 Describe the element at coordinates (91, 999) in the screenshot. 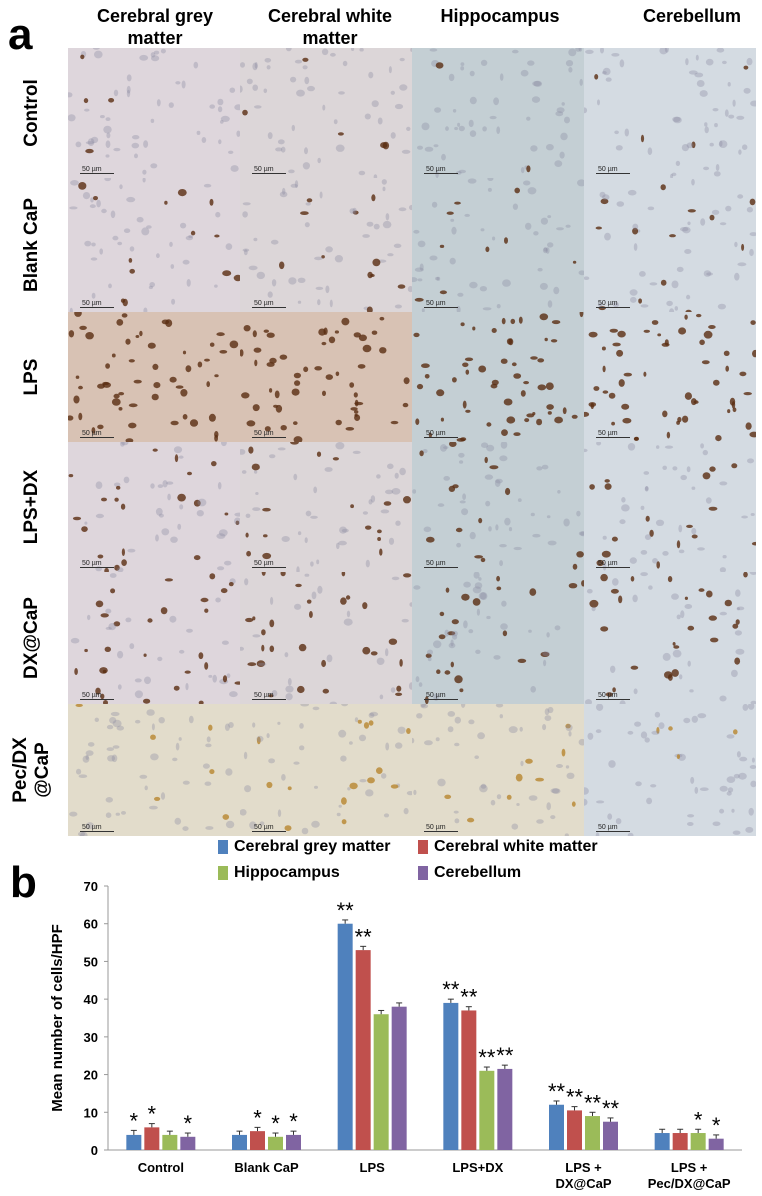

I see `y-tick-label: 40` at that location.